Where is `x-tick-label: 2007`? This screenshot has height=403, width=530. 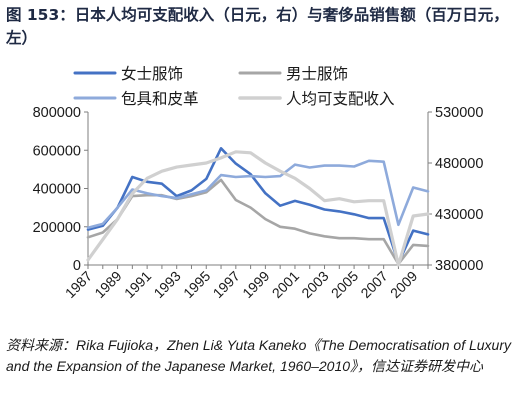 x-tick-label: 2007 is located at coordinates (373, 284).